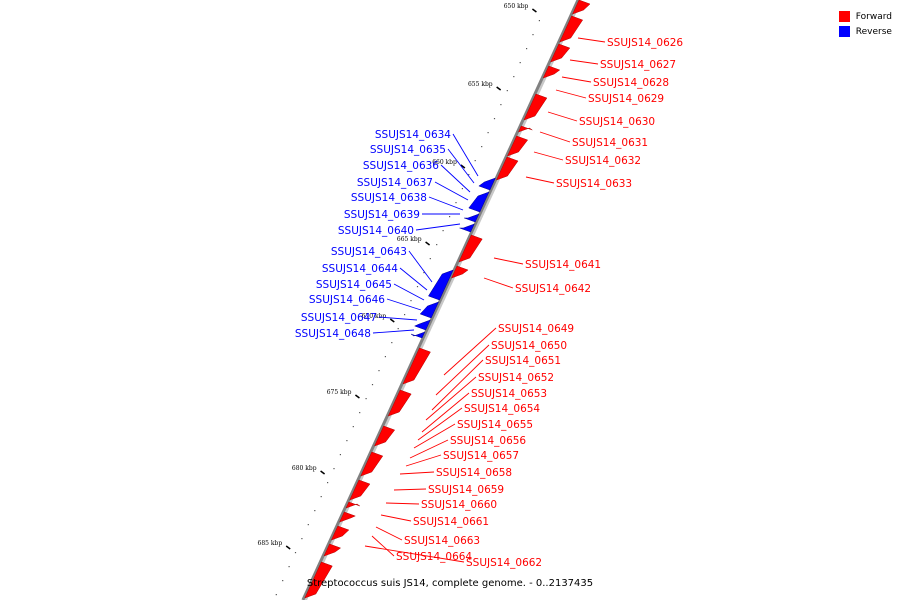  I want to click on gene-label: SSUJS14_0650, so click(529, 346).